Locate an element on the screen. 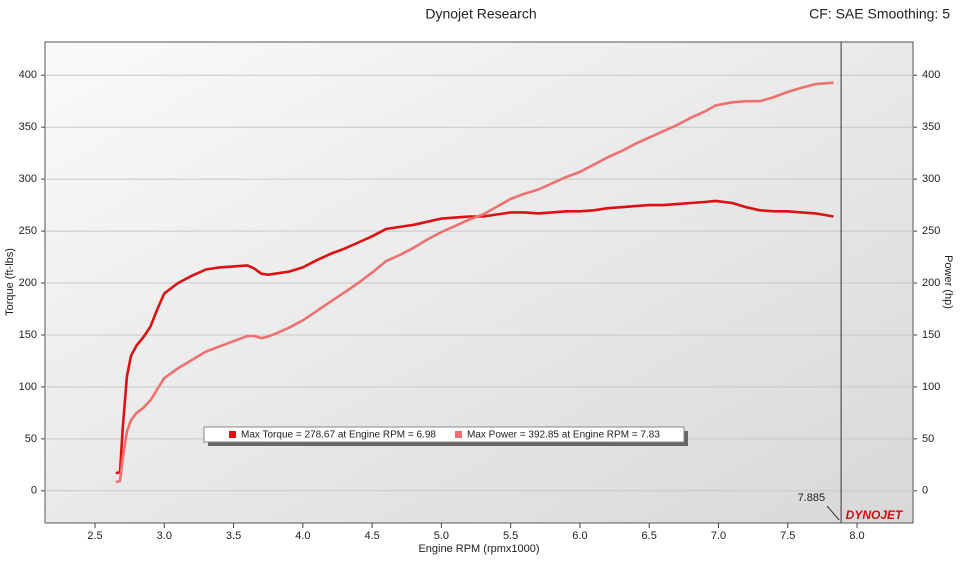 The height and width of the screenshot is (566, 960). x-tick-label: 3.0 is located at coordinates (164, 536).